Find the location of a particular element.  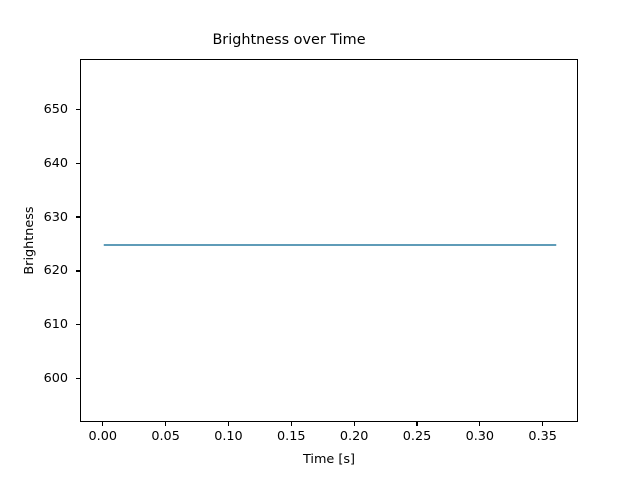

x-tick-label: 0.30 is located at coordinates (480, 436).